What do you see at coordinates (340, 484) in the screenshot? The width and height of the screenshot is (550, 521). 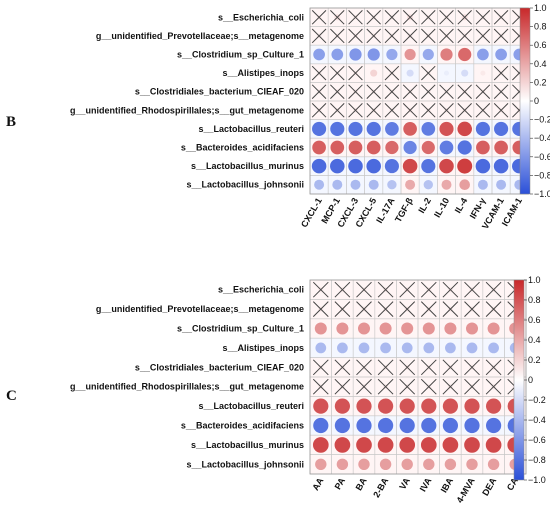 I see `column-label: PA` at bounding box center [340, 484].